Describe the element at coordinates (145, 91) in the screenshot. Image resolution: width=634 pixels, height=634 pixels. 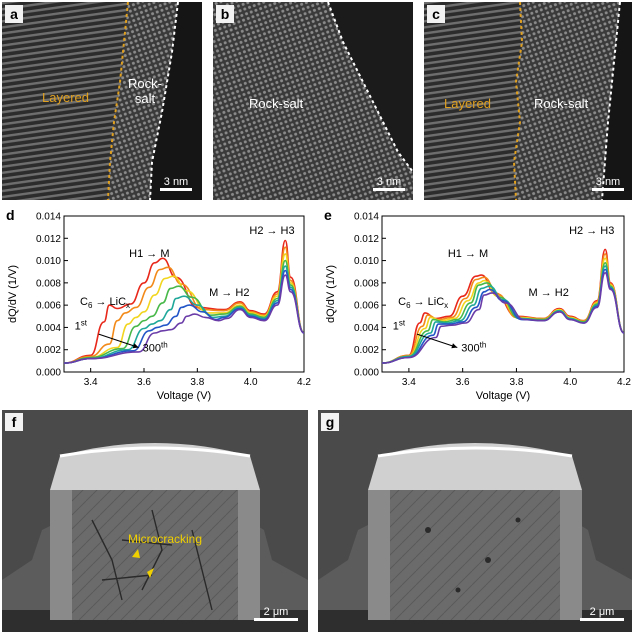
I see `region-label-rocksalt: Rock- salt` at that location.